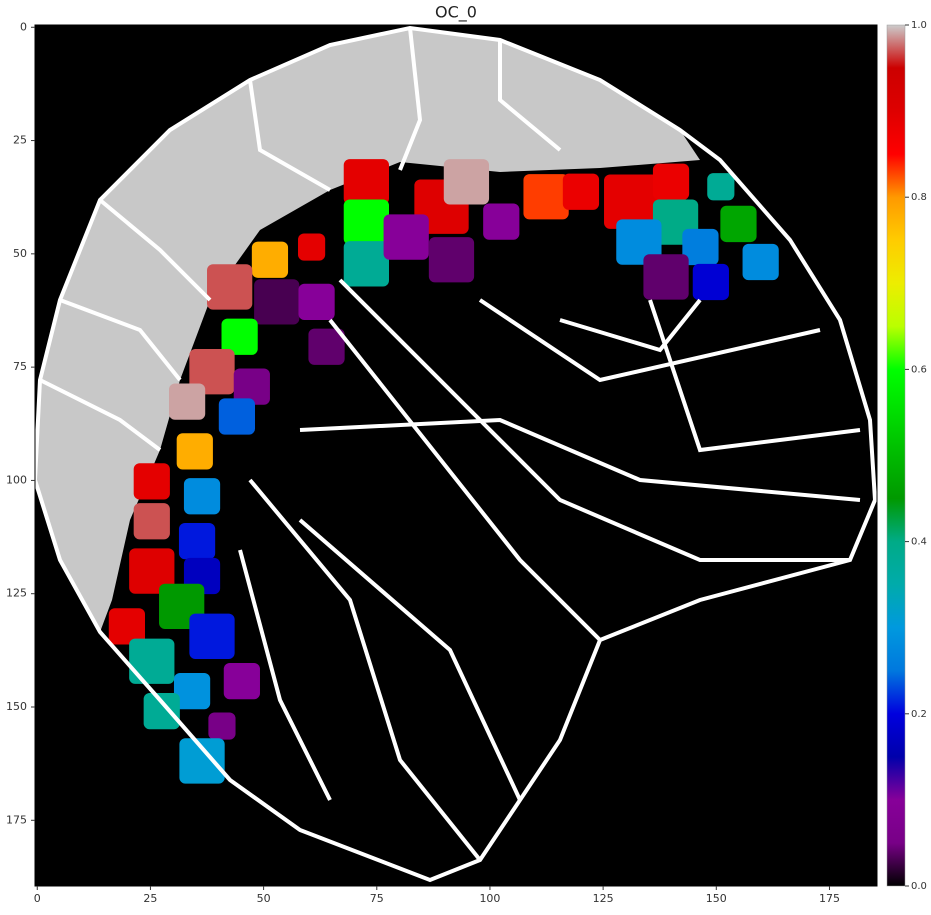  I want to click on colorbar-tick-label: 0.6, so click(919, 369).